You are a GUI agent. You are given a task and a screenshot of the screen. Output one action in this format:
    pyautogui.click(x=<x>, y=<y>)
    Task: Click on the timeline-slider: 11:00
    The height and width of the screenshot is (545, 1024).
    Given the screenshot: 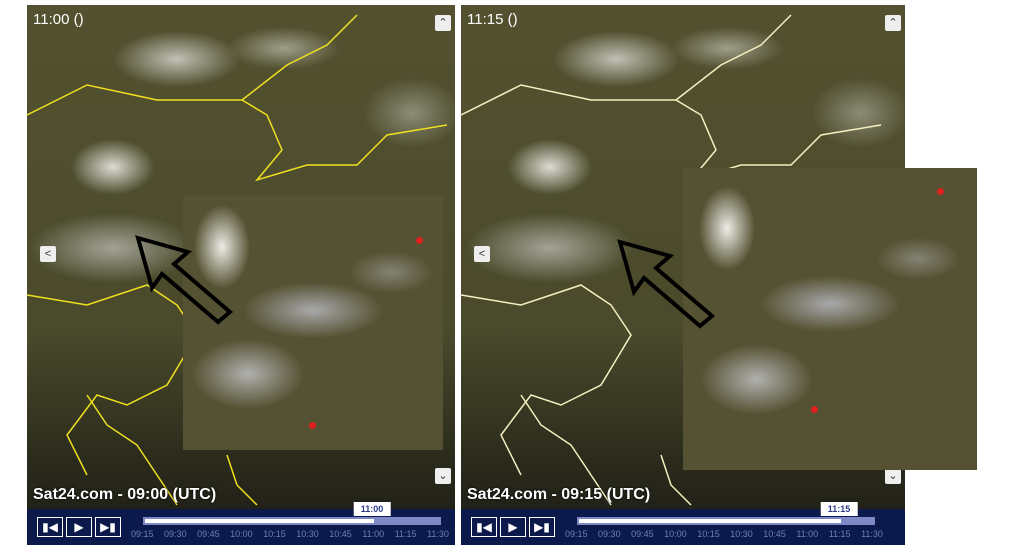 What is the action you would take?
    pyautogui.click(x=292, y=513)
    